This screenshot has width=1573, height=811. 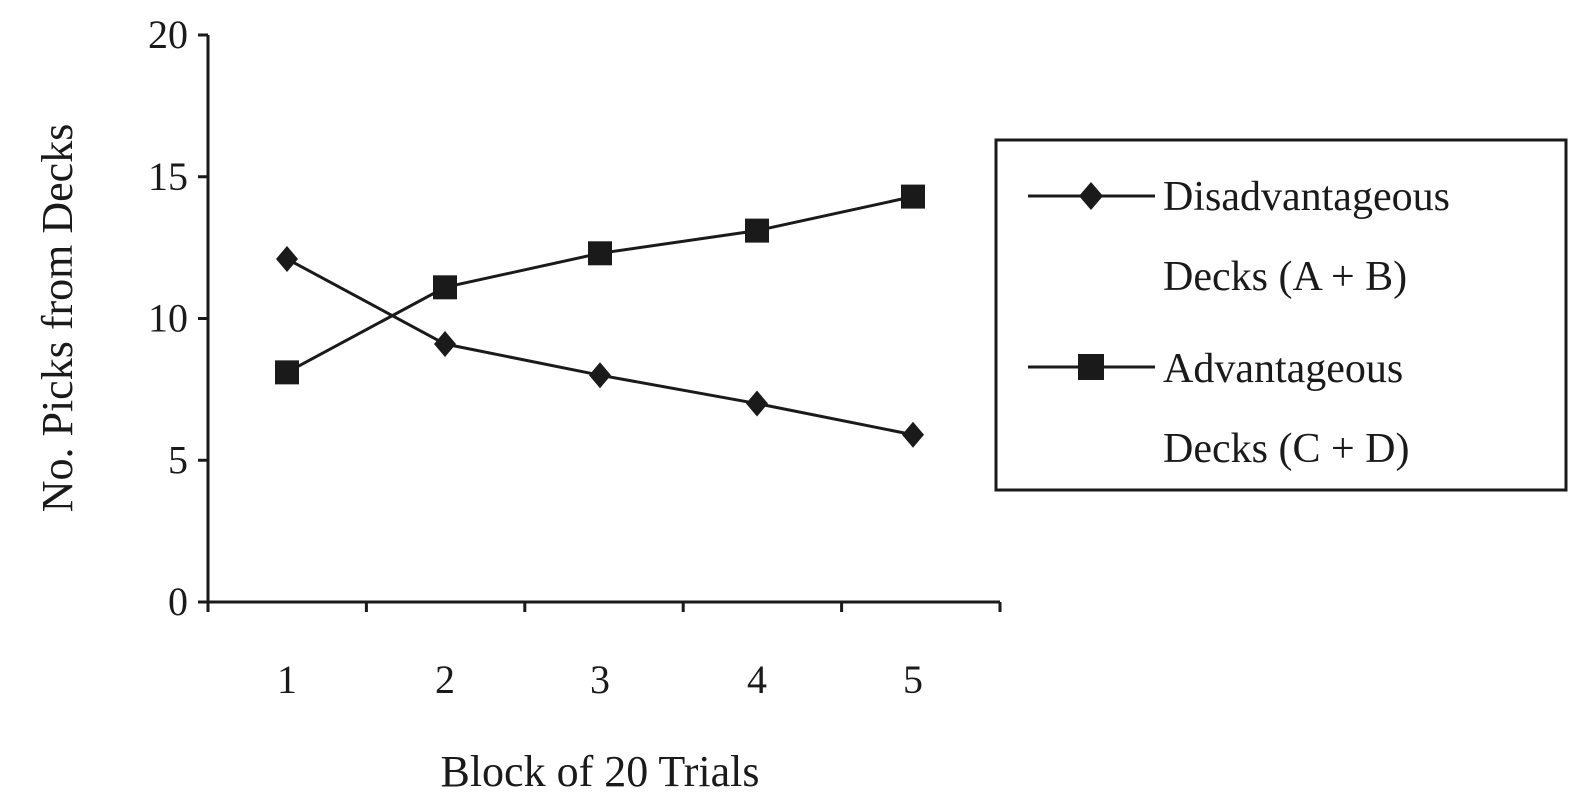 I want to click on y-tick-label: 20, so click(x=168, y=34).